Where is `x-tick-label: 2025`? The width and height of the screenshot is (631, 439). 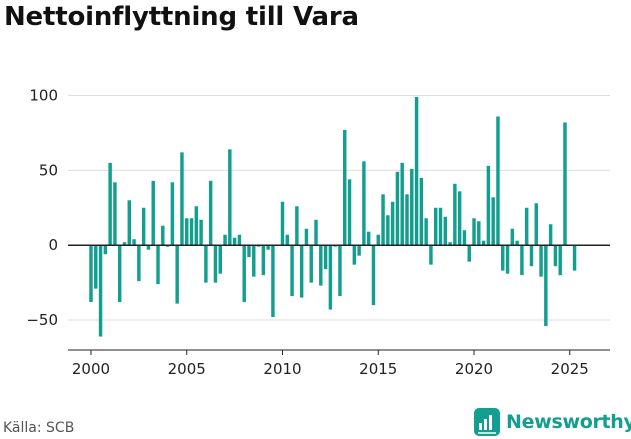 x-tick-label: 2025 is located at coordinates (570, 369).